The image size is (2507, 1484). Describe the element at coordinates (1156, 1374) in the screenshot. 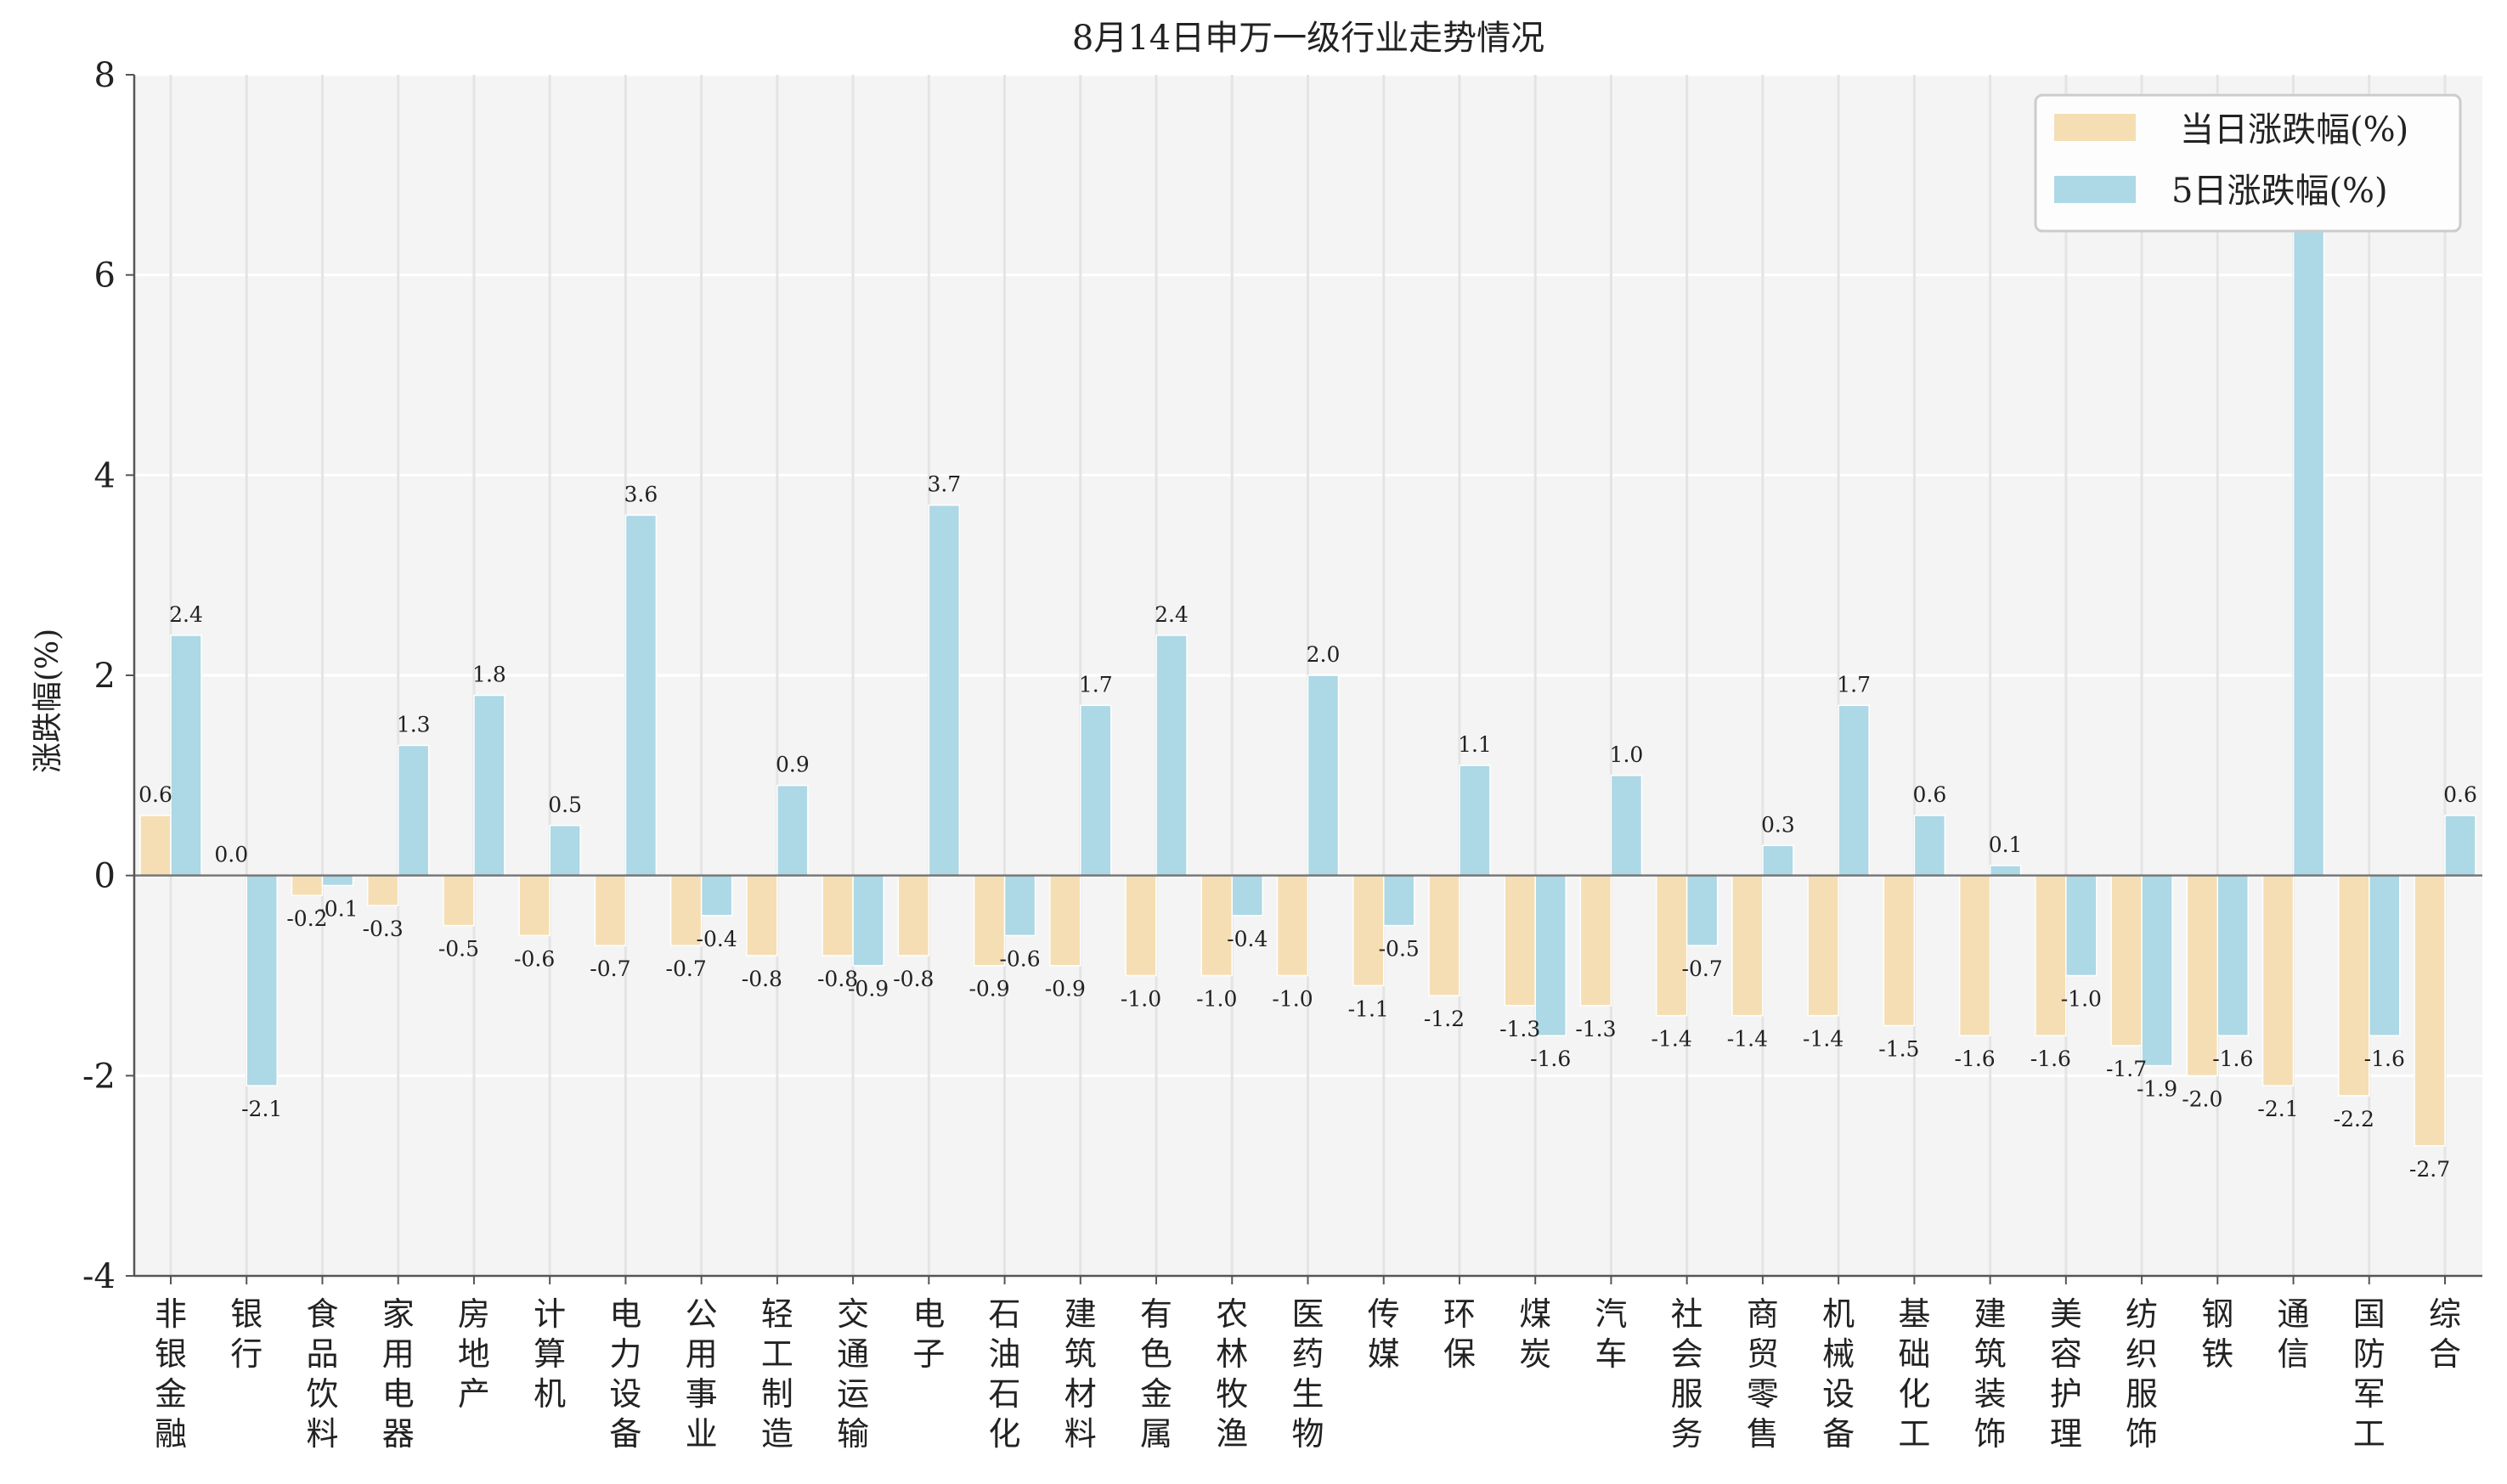

I see `x-tick-label: 有色金属` at that location.